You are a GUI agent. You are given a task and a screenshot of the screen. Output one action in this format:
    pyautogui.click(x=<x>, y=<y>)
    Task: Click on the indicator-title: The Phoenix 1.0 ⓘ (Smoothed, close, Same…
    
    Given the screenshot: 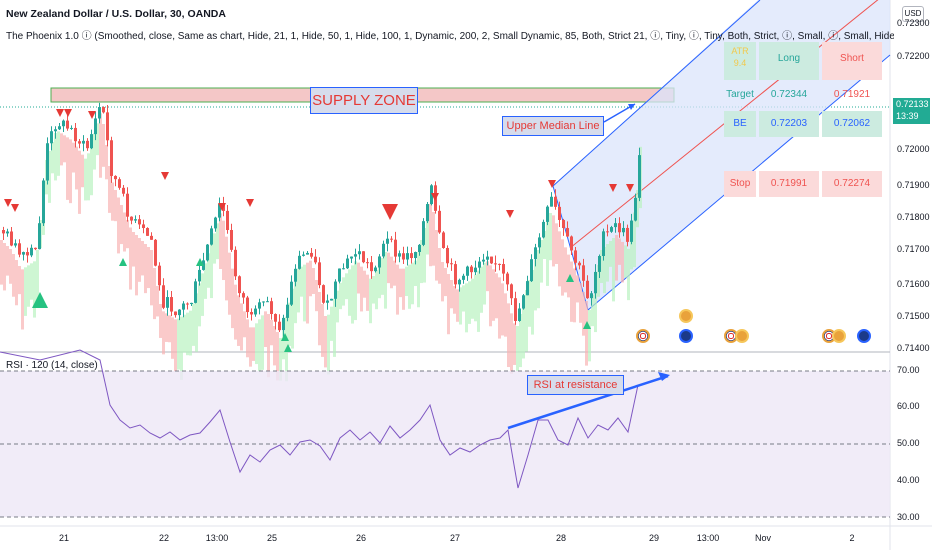 What is the action you would take?
    pyautogui.click(x=450, y=36)
    